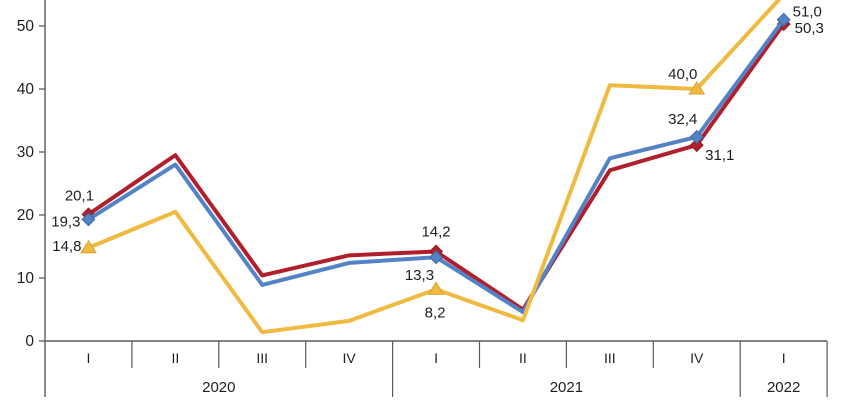 This screenshot has width=850, height=400. I want to click on y-axis-tick-label: 50, so click(26, 26).